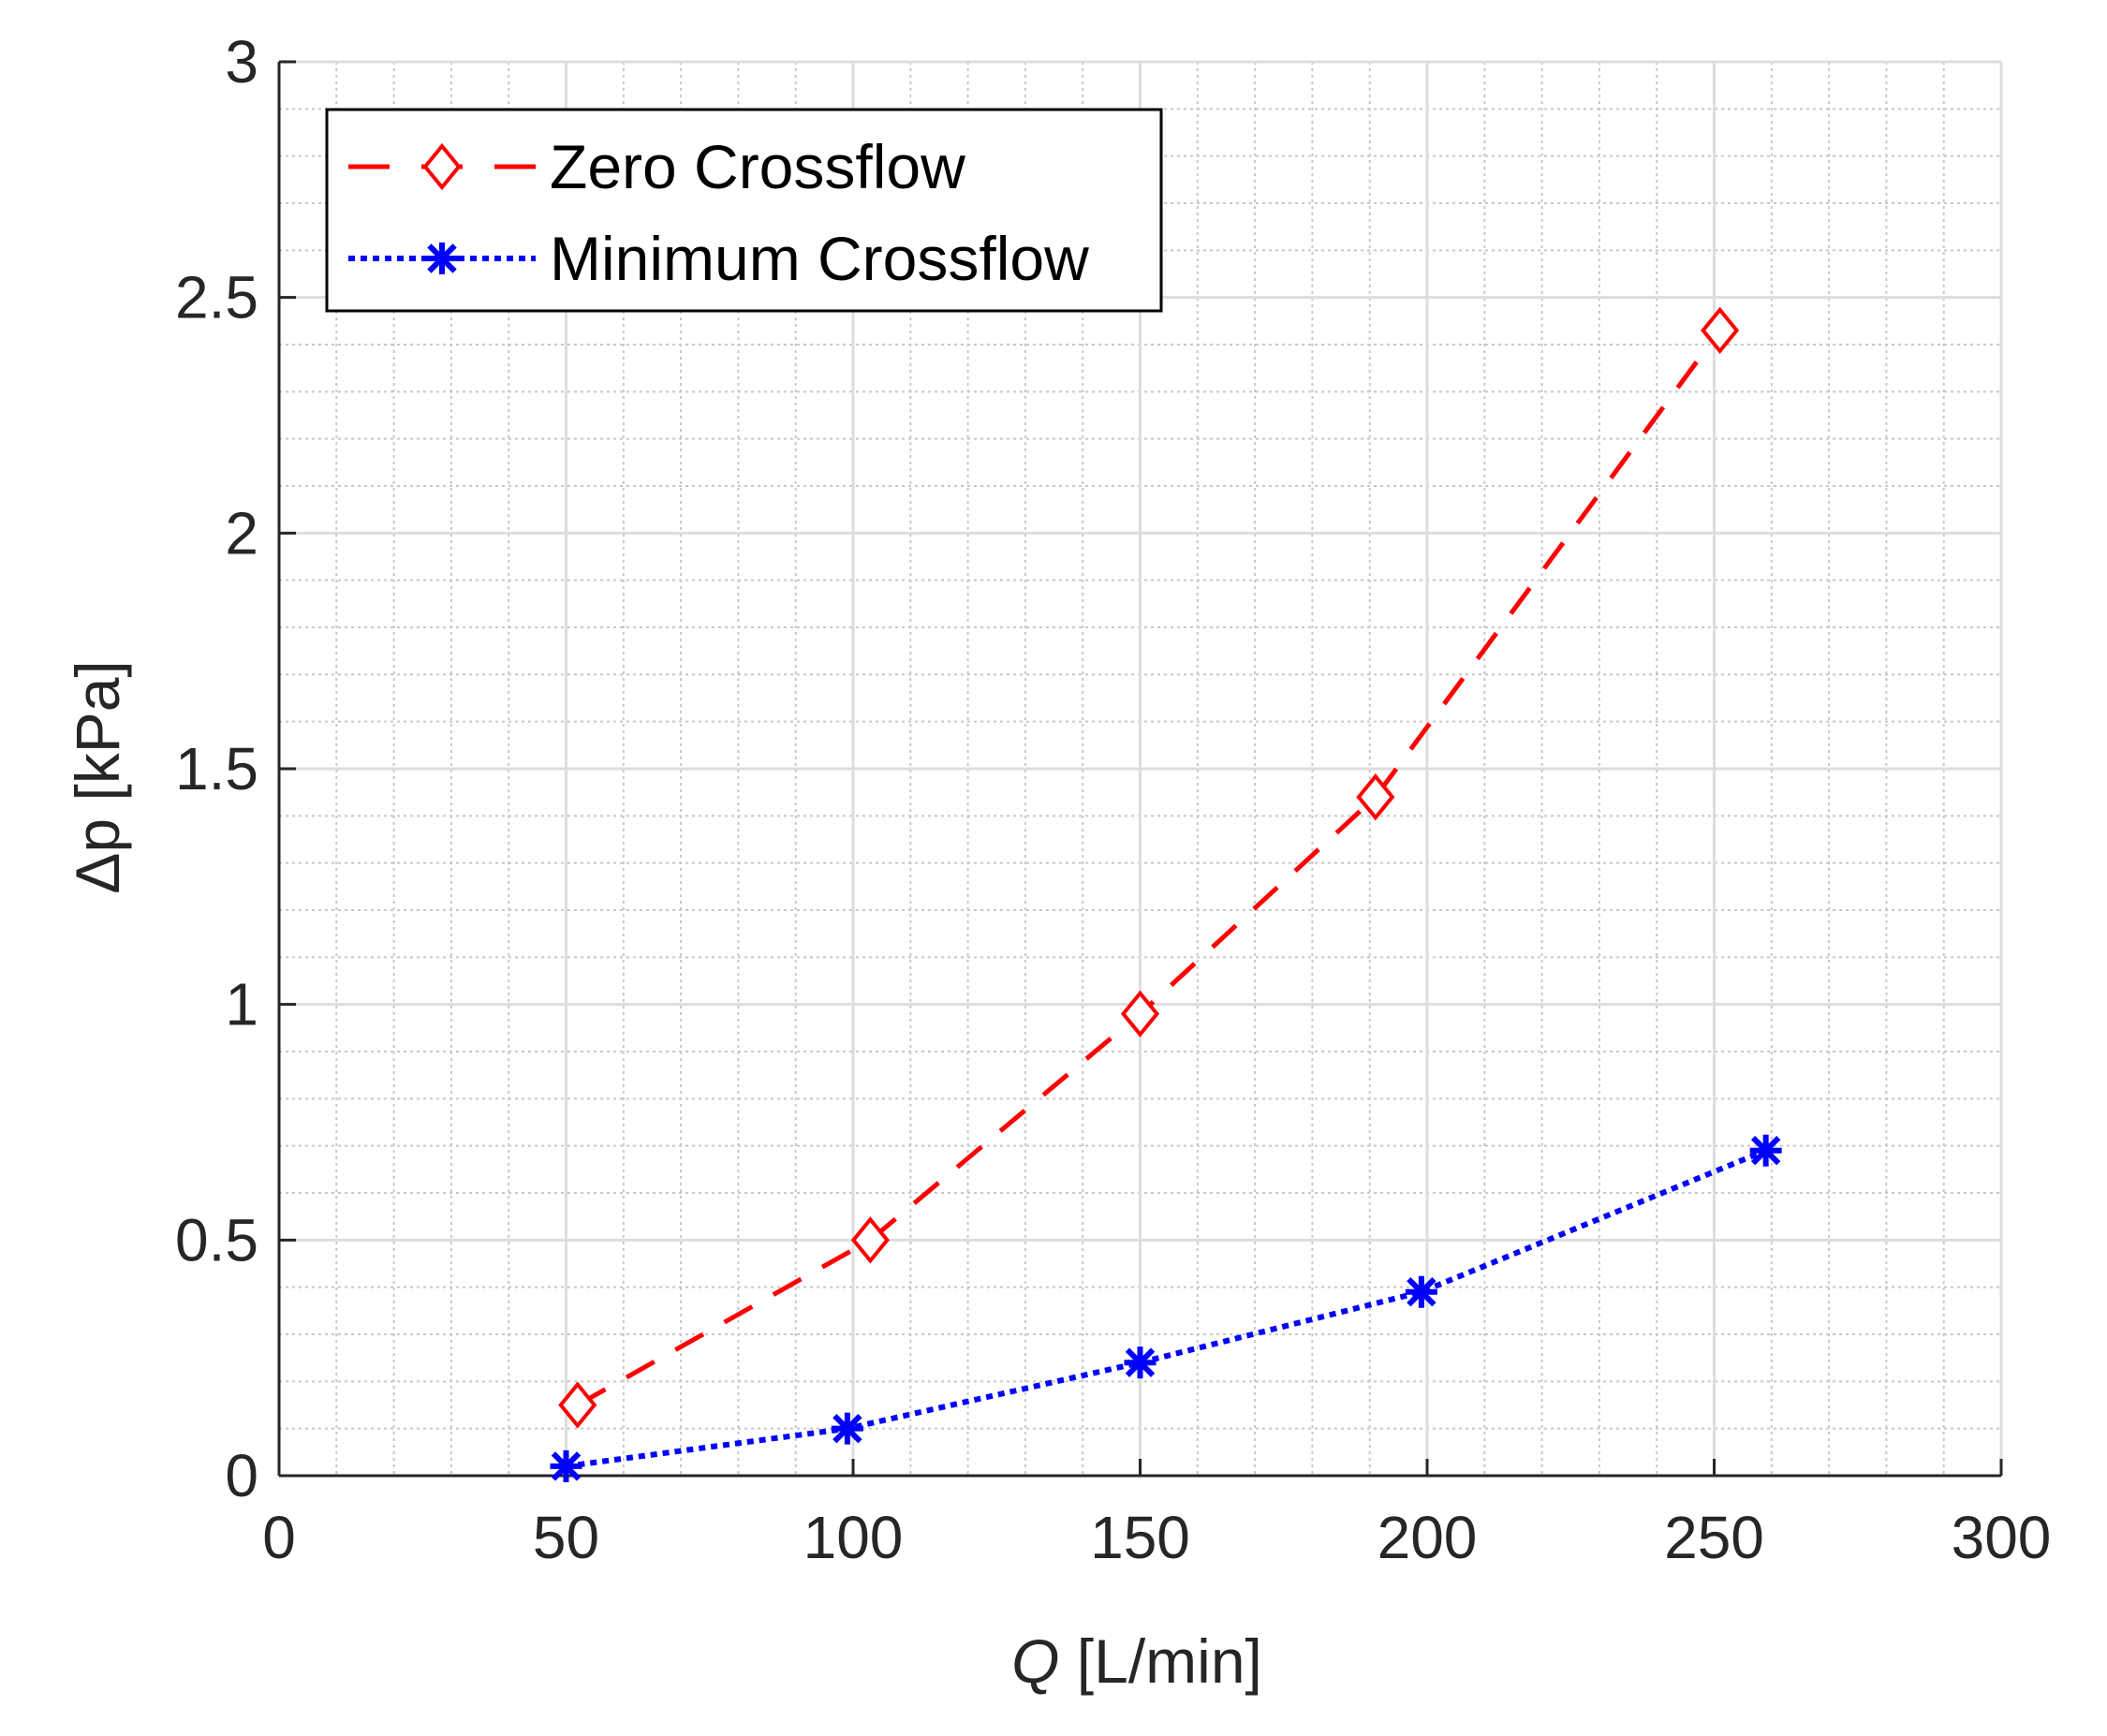  I want to click on y-tick-label: 2.5, so click(216, 298).